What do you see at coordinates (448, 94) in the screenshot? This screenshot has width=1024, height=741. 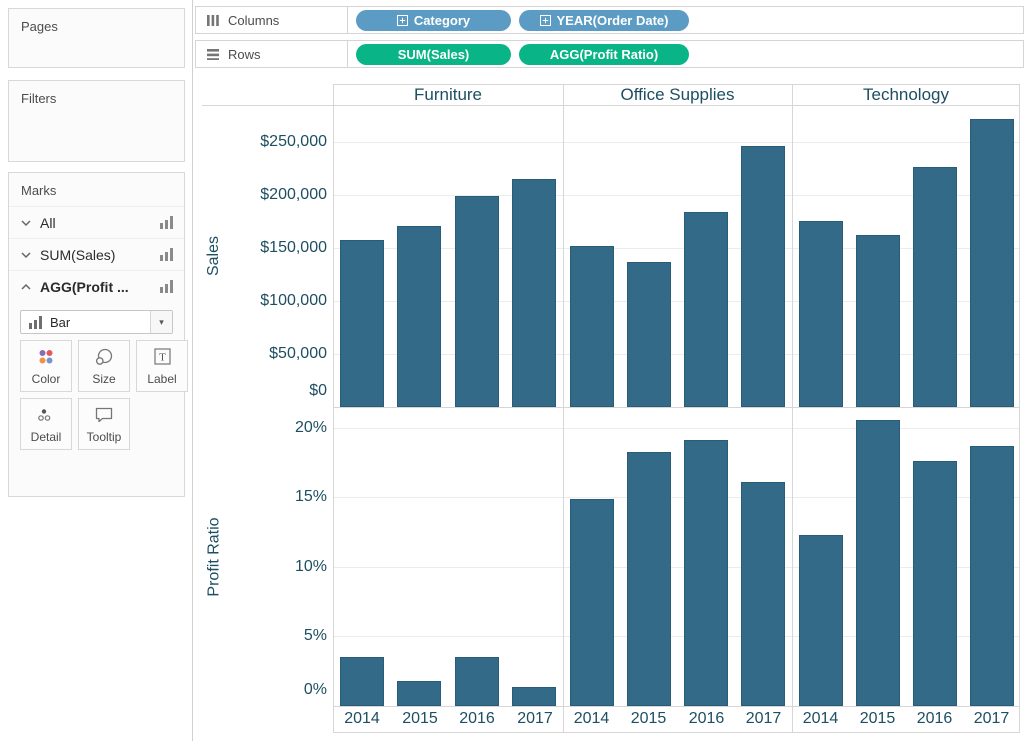 I see `column-header-furniture: Furniture` at bounding box center [448, 94].